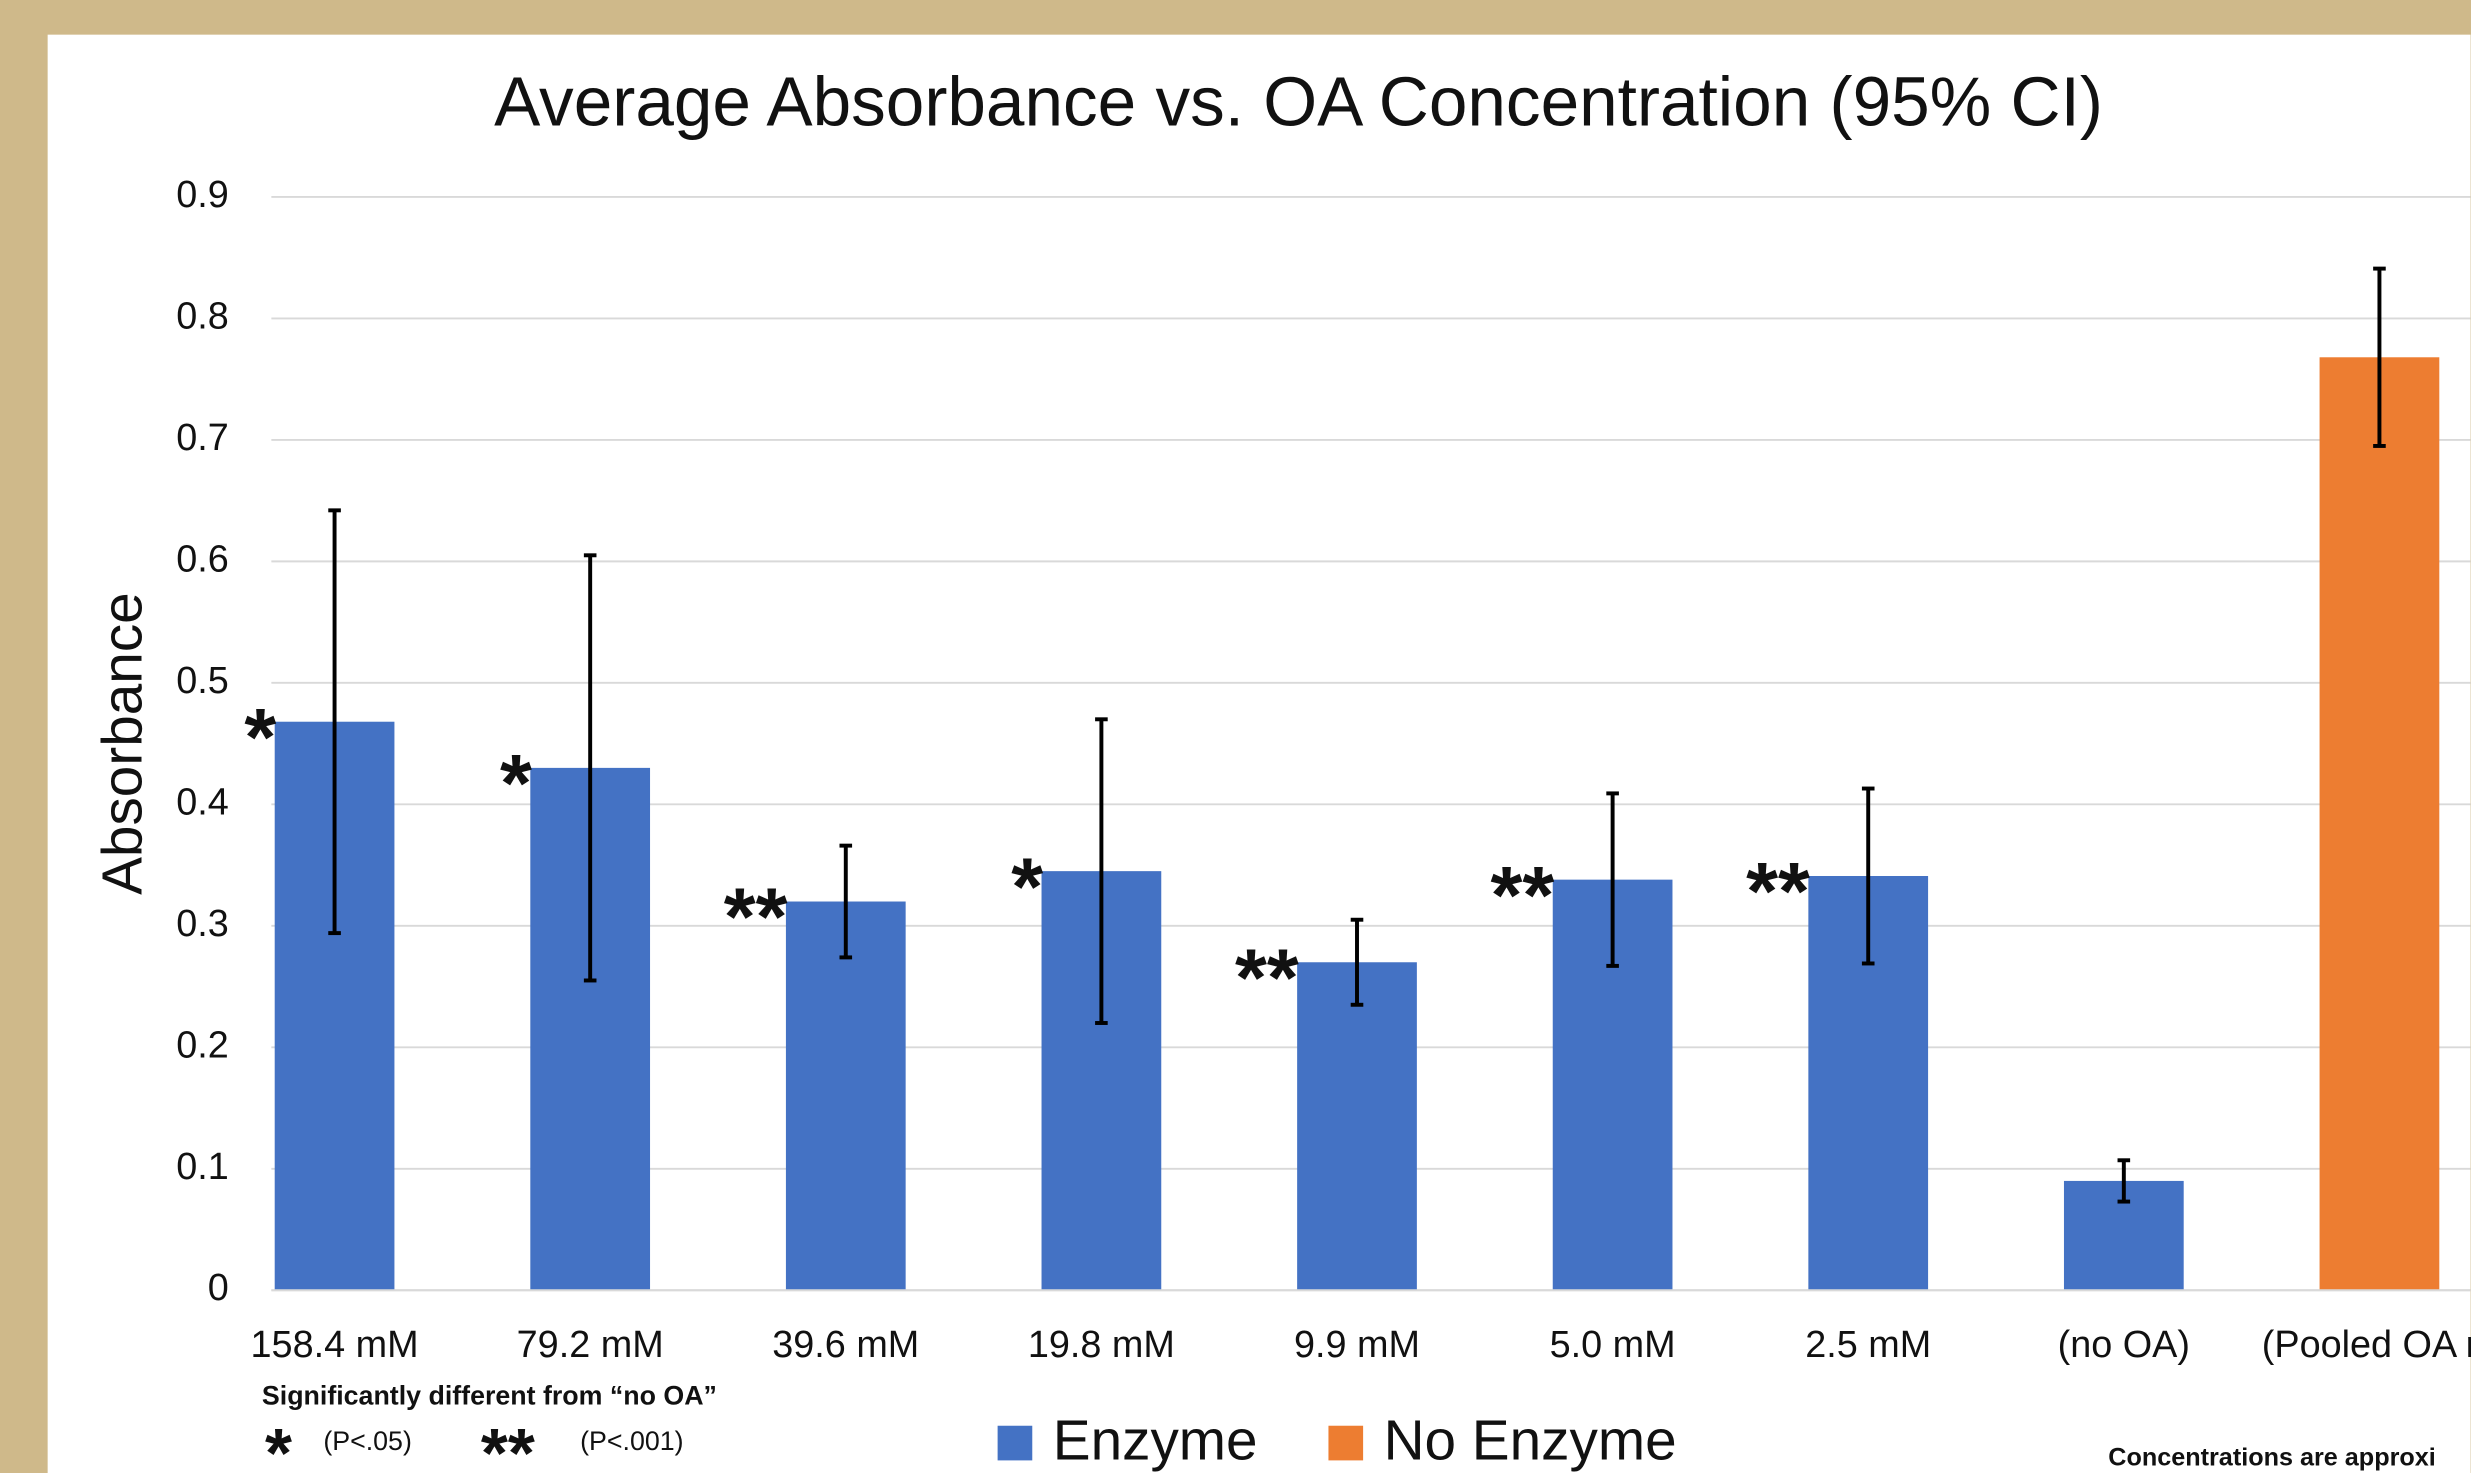 The height and width of the screenshot is (1473, 2471). Describe the element at coordinates (202, 802) in the screenshot. I see `y-tick-label: 0.4` at that location.